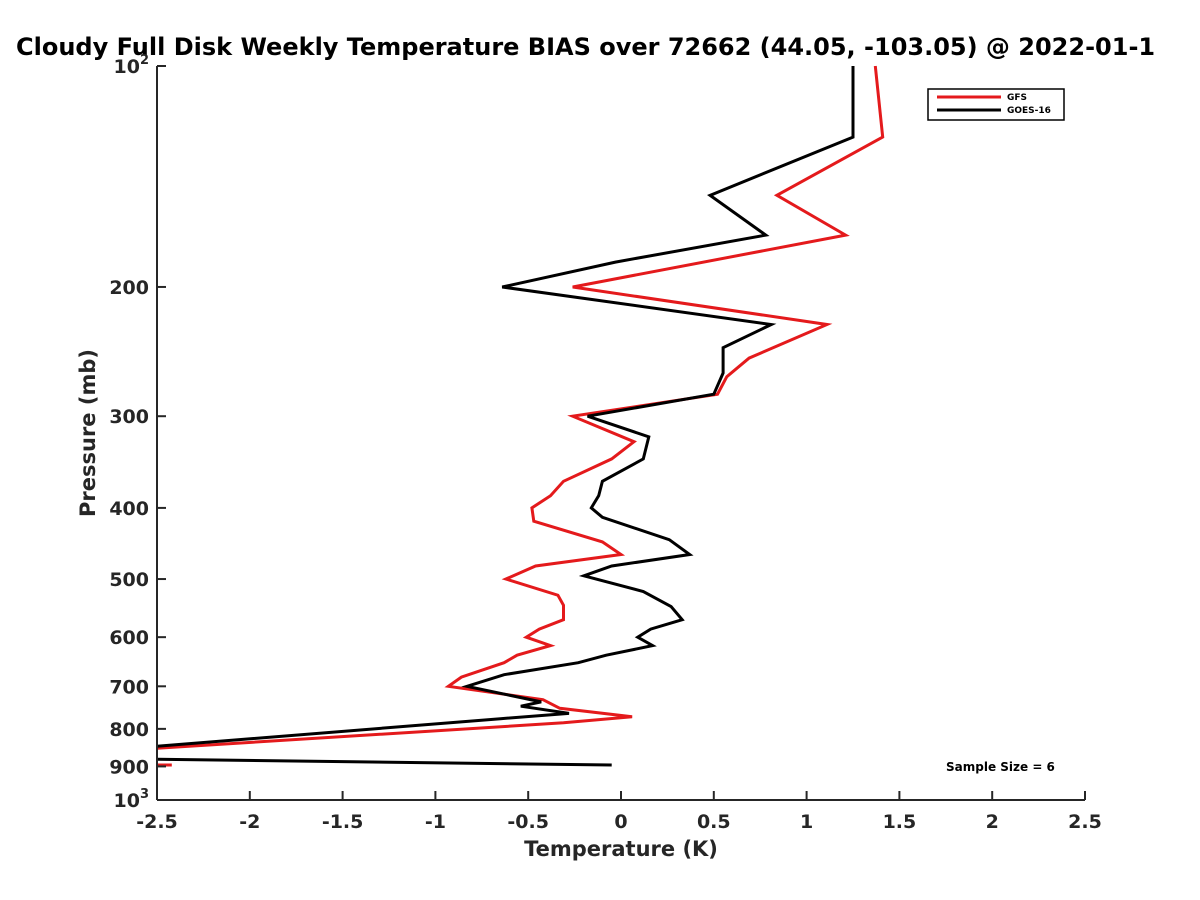  I want to click on y-tick-label: 700, so click(129, 687).